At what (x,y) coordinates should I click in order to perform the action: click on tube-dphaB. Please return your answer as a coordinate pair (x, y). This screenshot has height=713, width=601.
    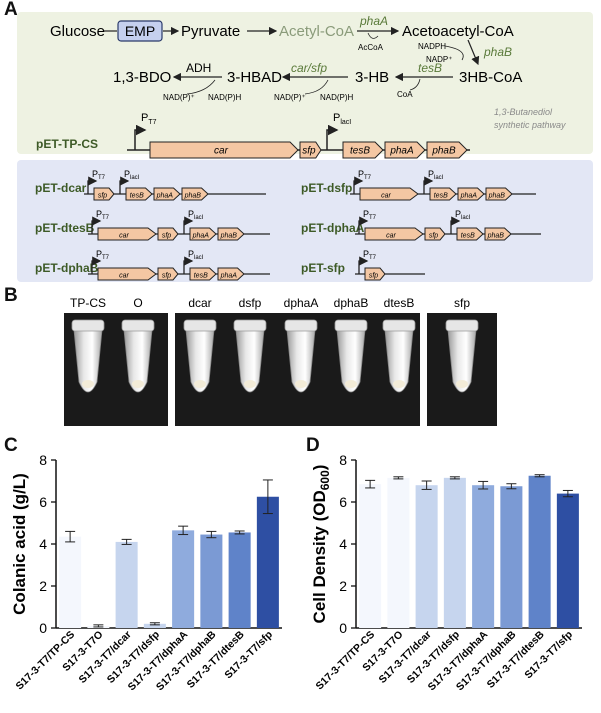
    Looking at the image, I should click on (351, 361).